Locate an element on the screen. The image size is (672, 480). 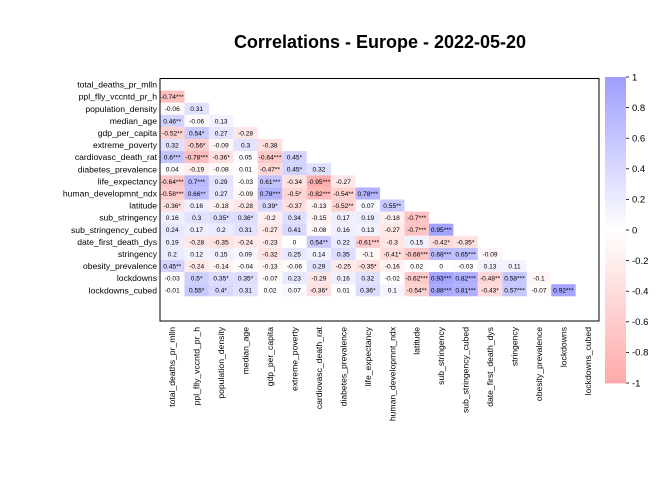
cell-latitude-population_density is located at coordinates (221, 205).